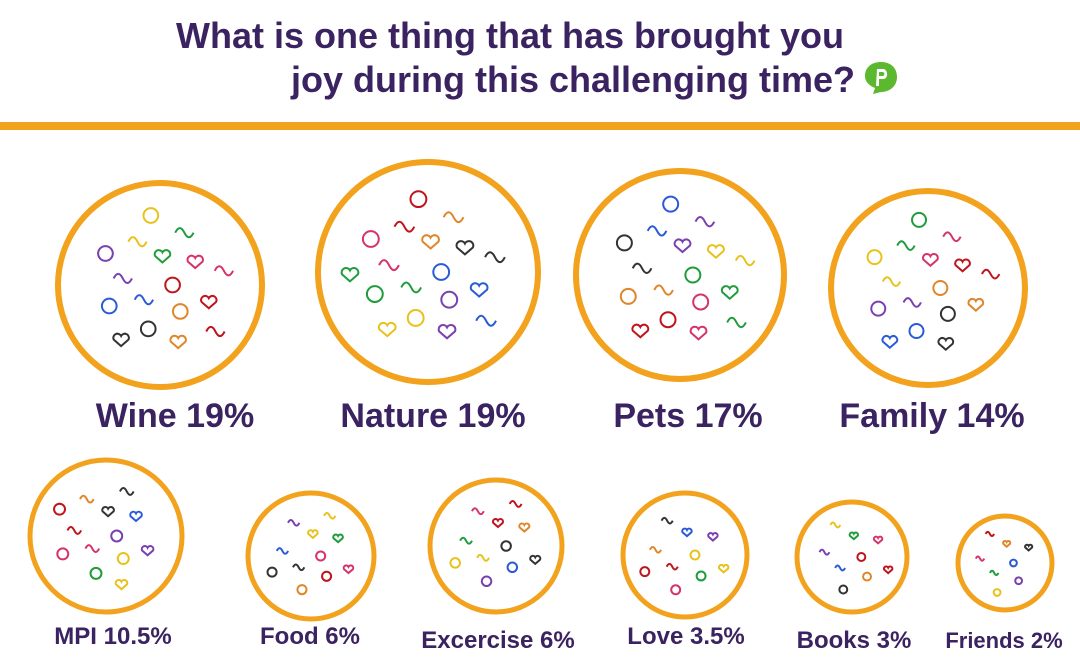 The height and width of the screenshot is (670, 1080). Describe the element at coordinates (310, 636) in the screenshot. I see `bubble-label-food: Food 6%` at that location.